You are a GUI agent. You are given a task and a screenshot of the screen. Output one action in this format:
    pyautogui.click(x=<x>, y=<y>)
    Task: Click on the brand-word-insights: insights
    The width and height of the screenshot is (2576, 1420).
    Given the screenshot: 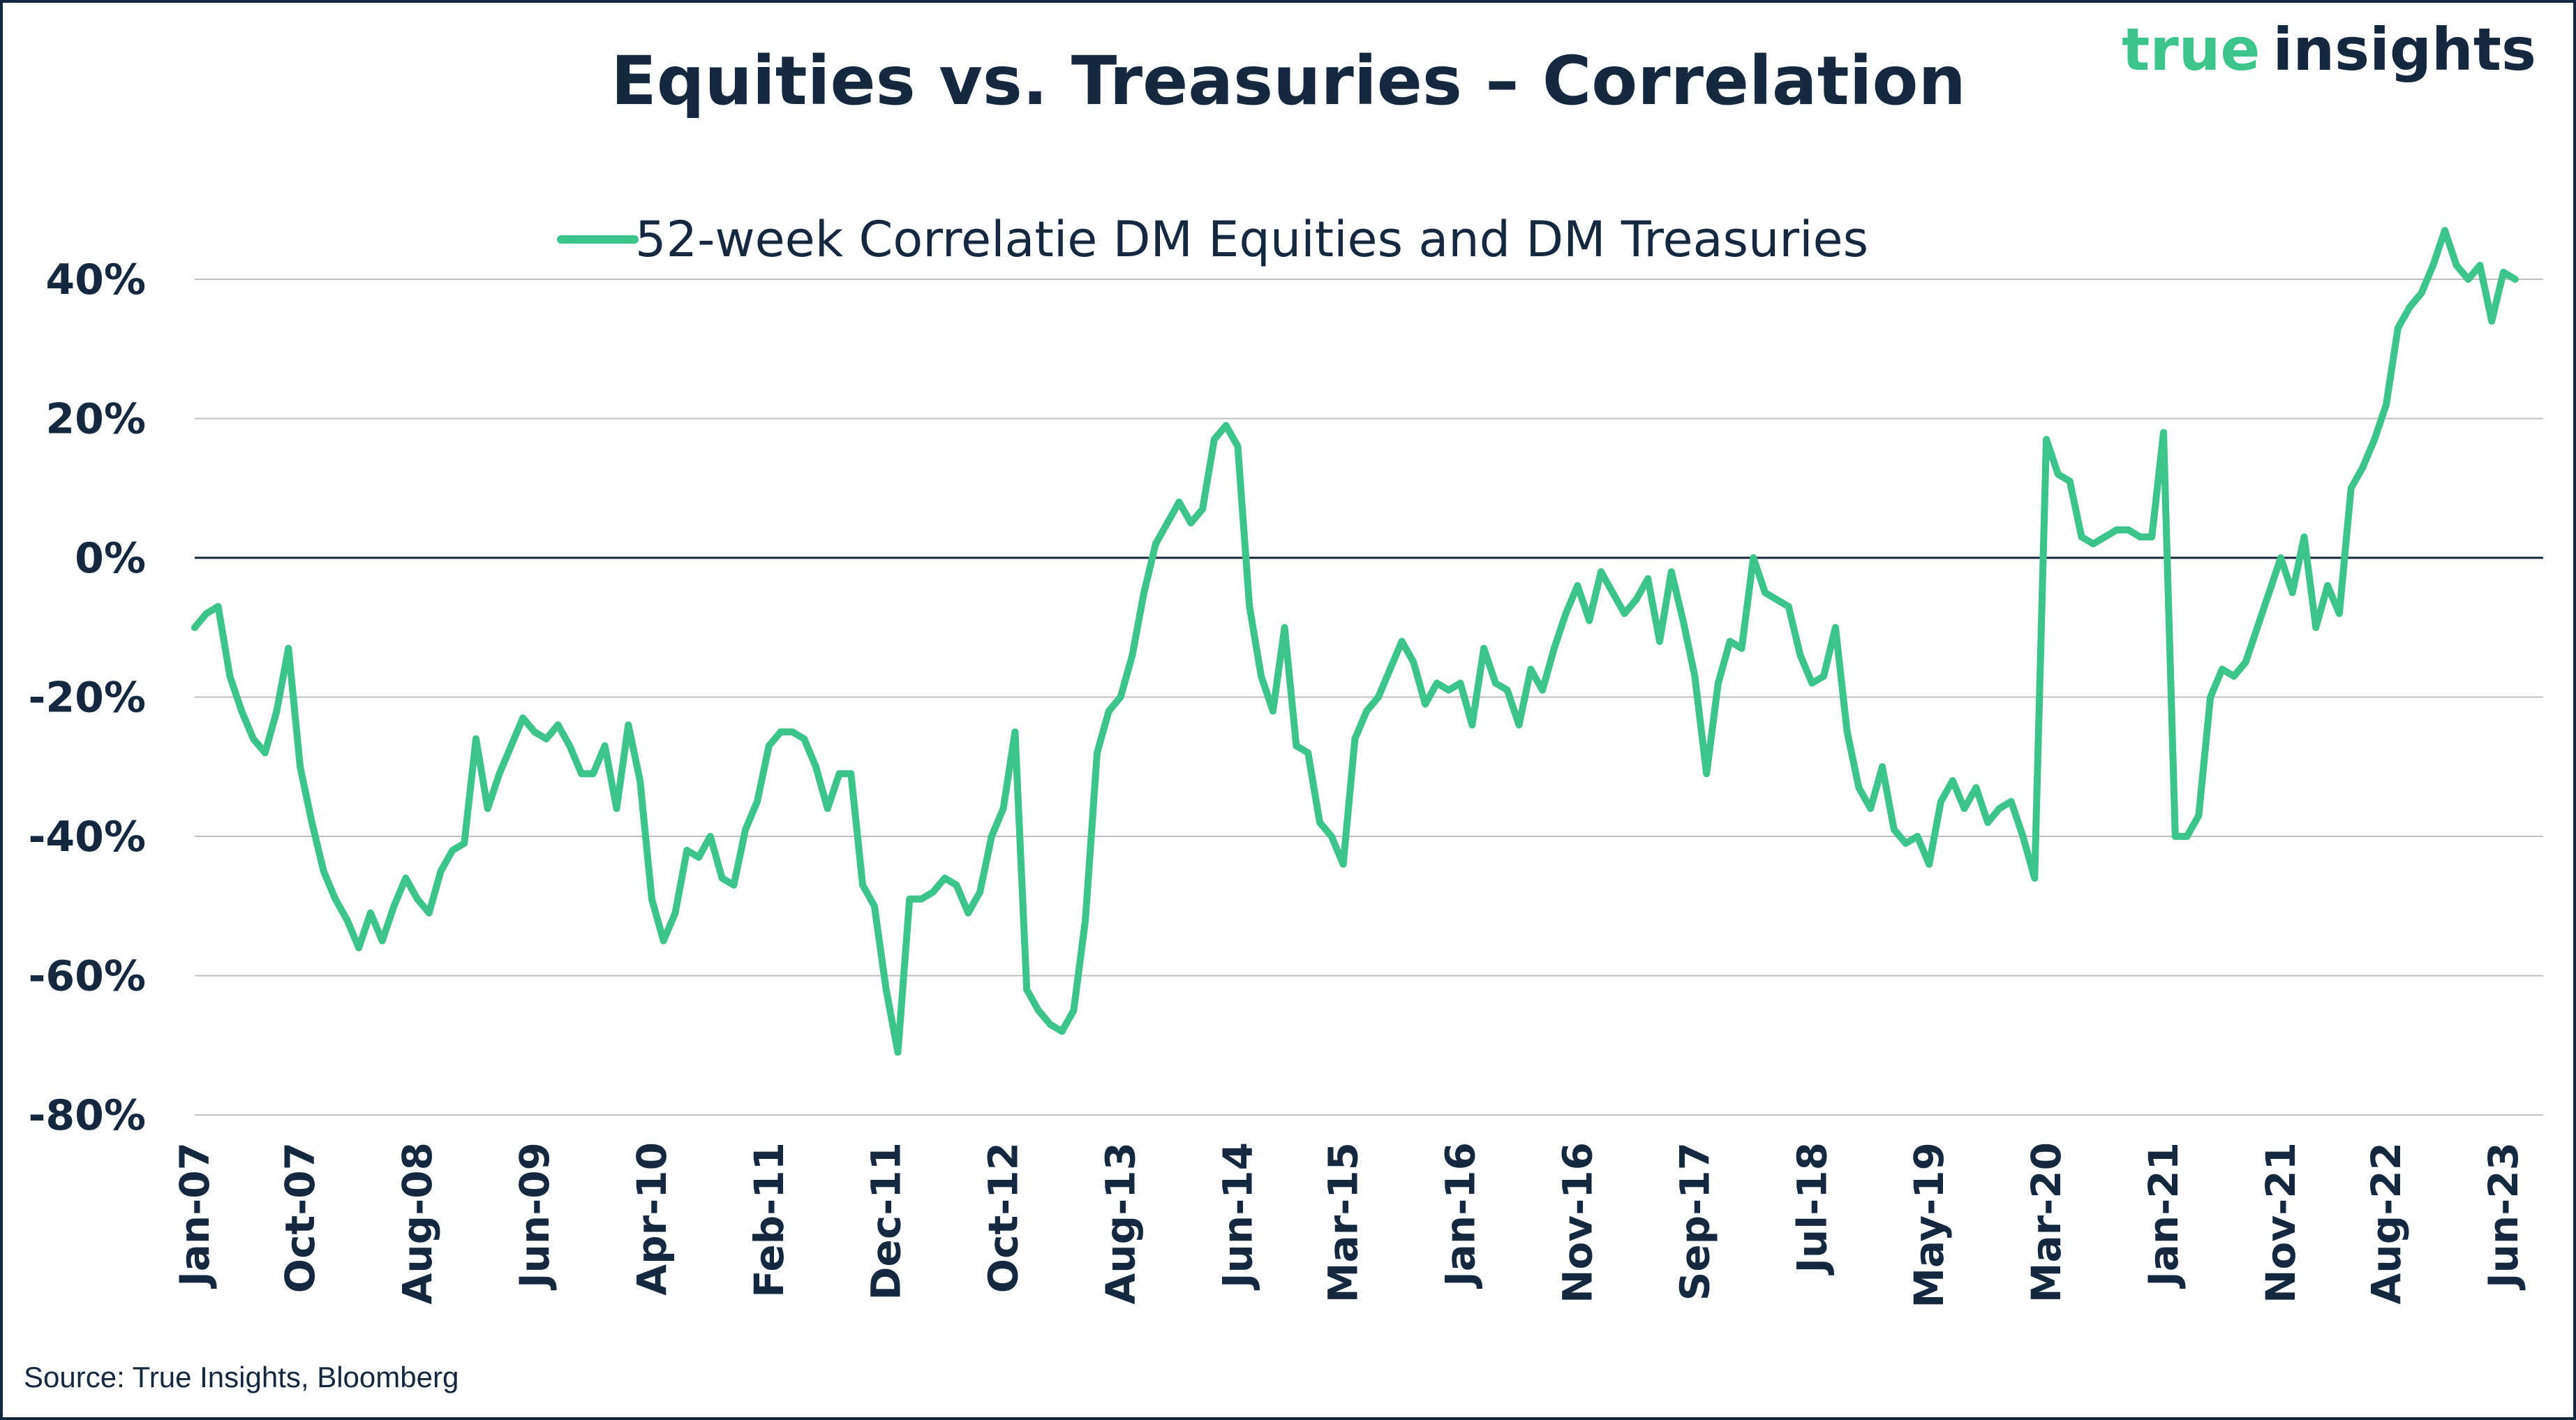 What is the action you would take?
    pyautogui.click(x=2404, y=49)
    